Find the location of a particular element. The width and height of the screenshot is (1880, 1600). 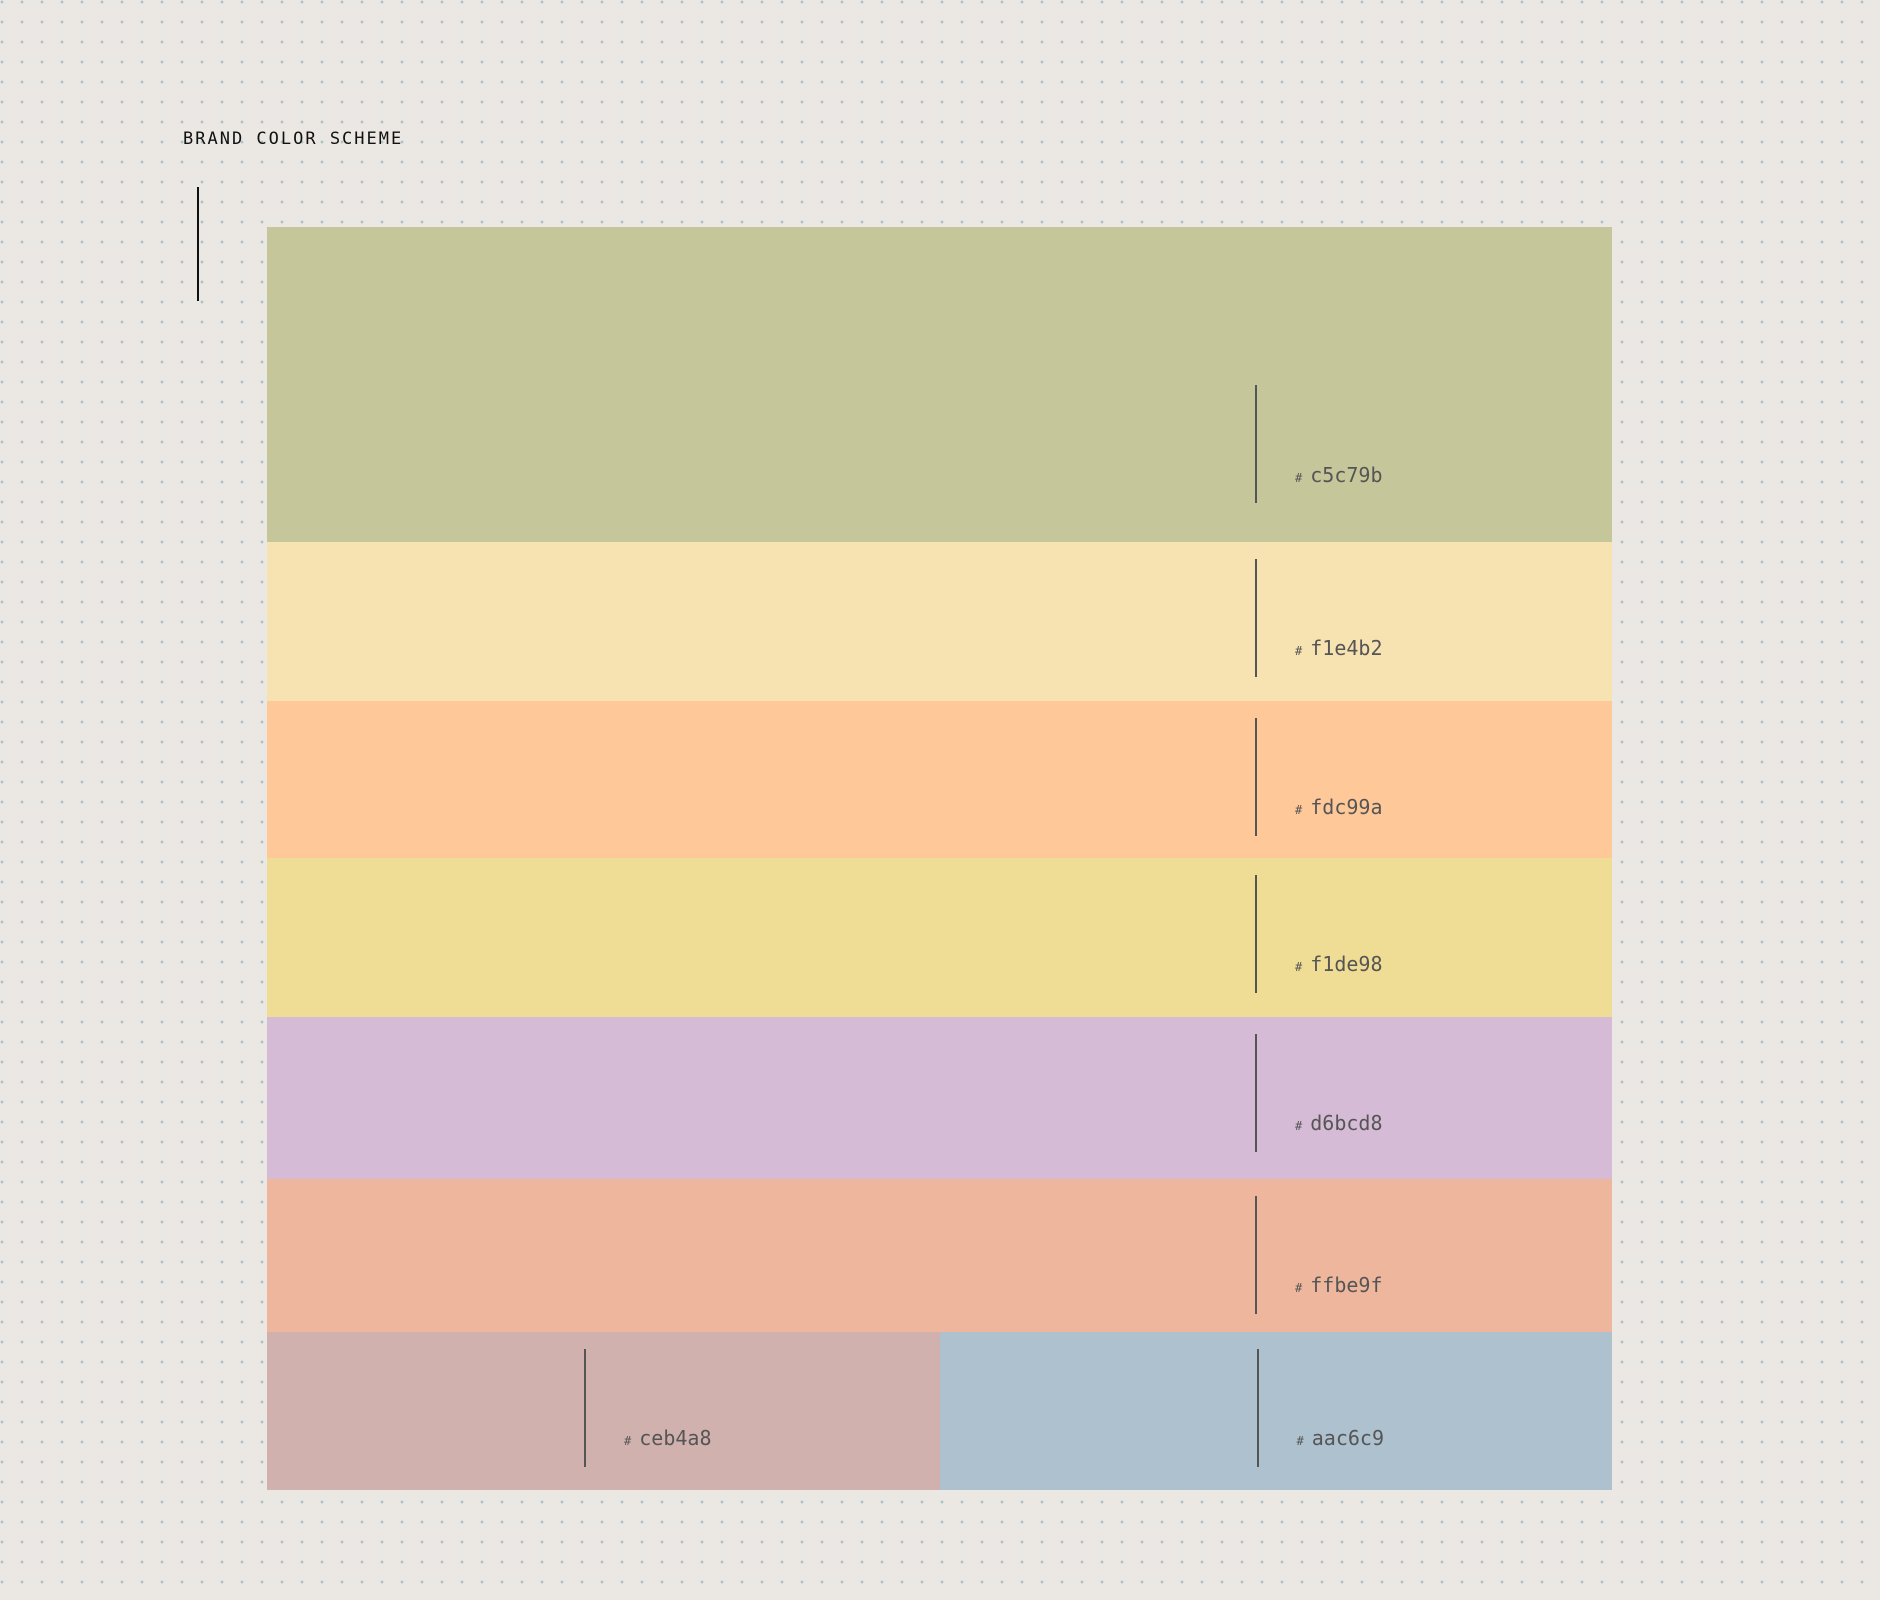

hex-label: # f1de98 is located at coordinates (1338, 964).